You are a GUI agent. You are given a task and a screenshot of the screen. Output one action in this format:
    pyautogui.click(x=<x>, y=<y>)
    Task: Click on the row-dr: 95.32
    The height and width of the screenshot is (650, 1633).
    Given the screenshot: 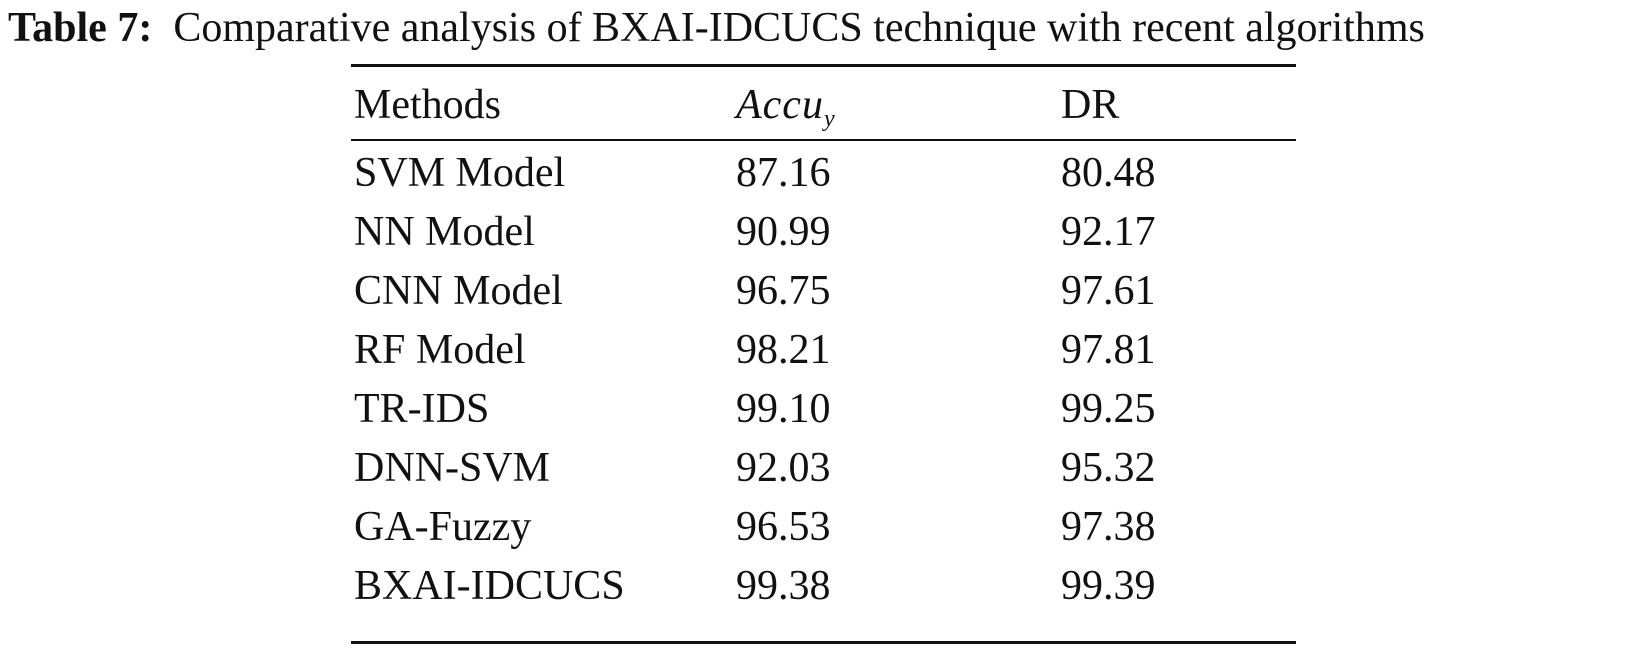 What is the action you would take?
    pyautogui.click(x=1108, y=468)
    